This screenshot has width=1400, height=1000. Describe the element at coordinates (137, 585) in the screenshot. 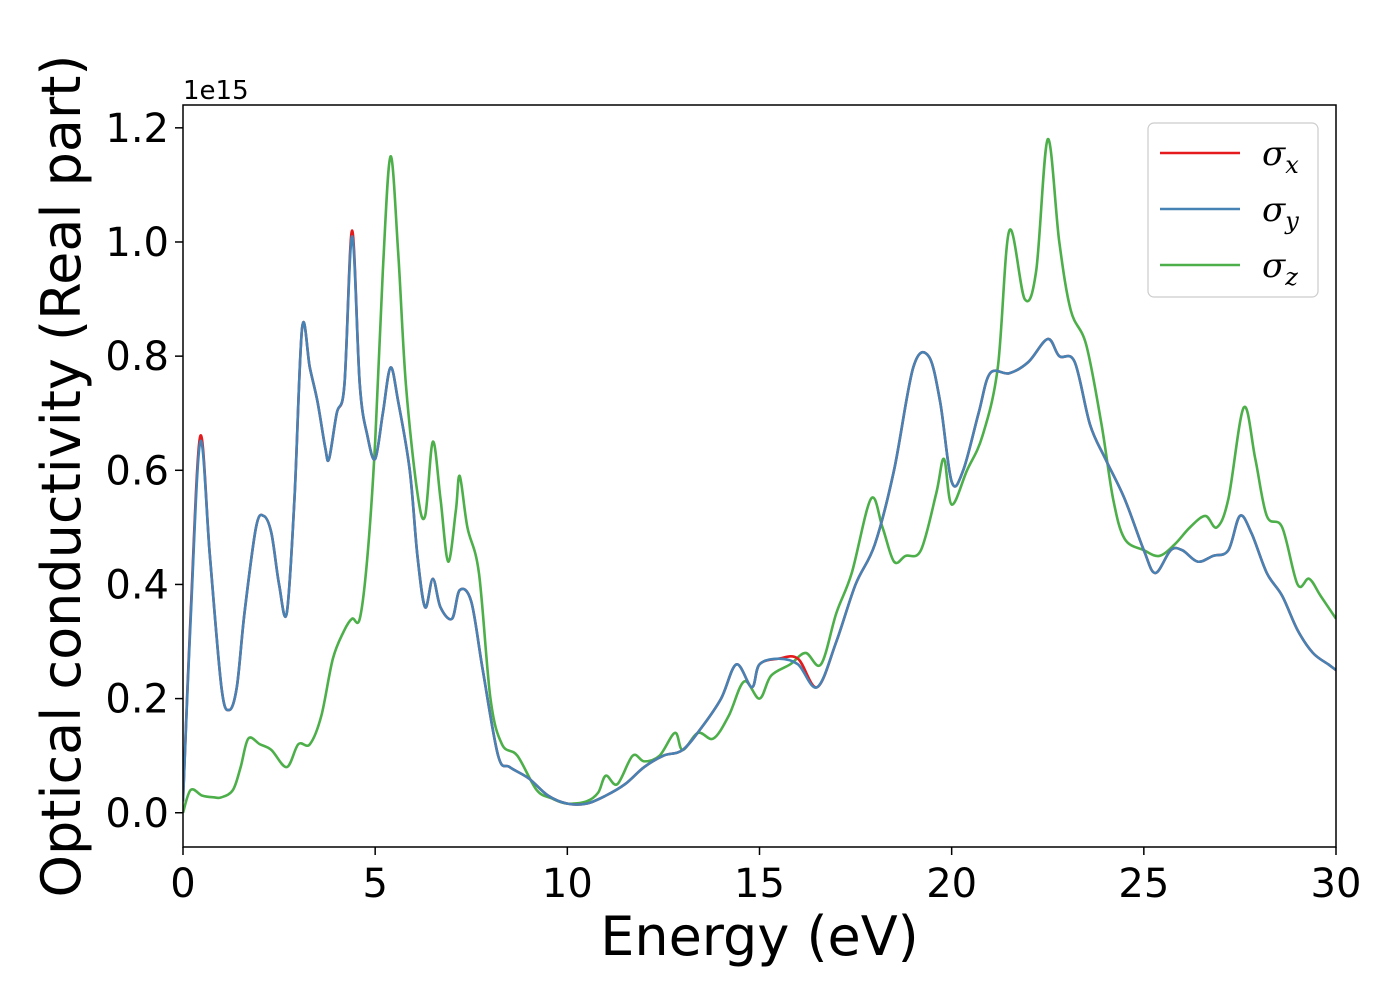

I see `y-tick-label: 0.4` at that location.